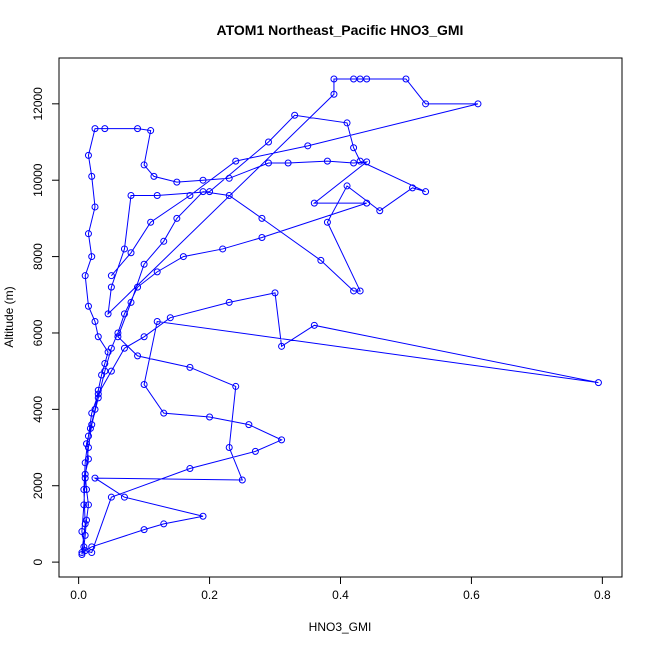  What do you see at coordinates (38, 332) in the screenshot?
I see `y-tick-label: 6000` at bounding box center [38, 332].